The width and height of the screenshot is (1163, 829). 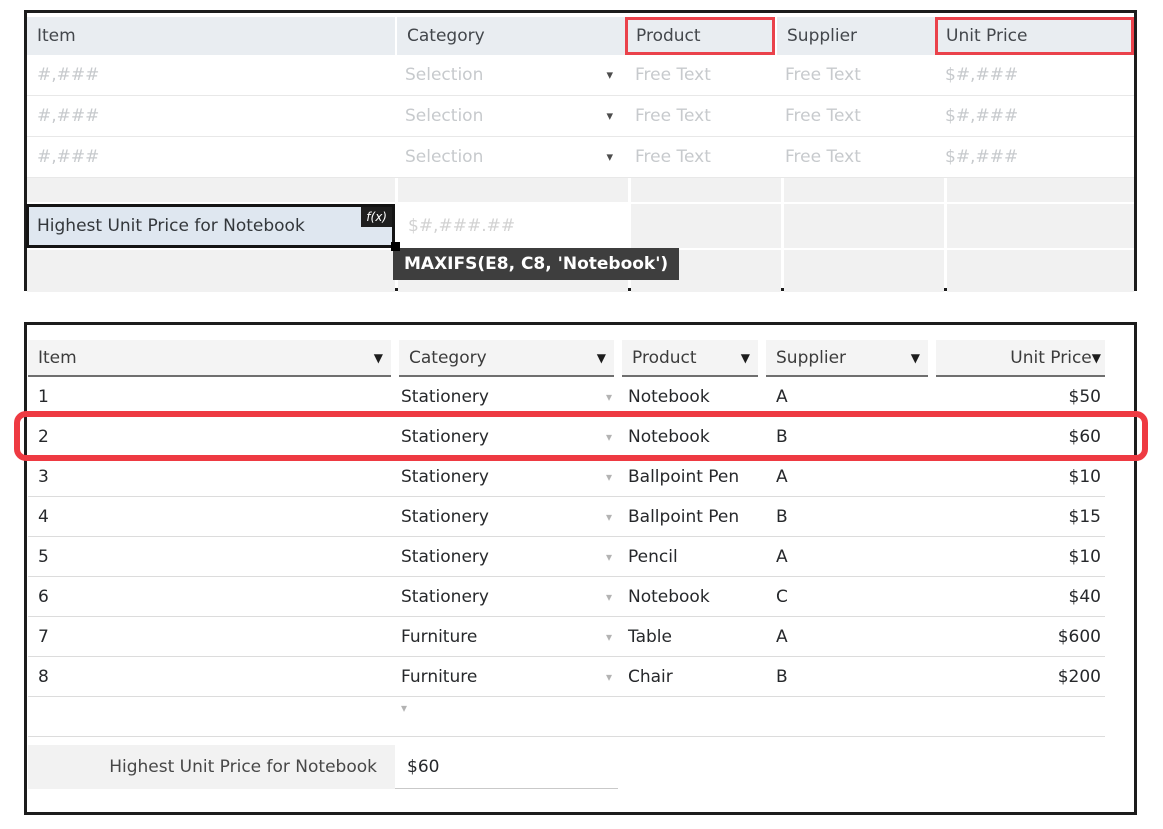 I want to click on cell-item: 4, so click(x=43, y=516).